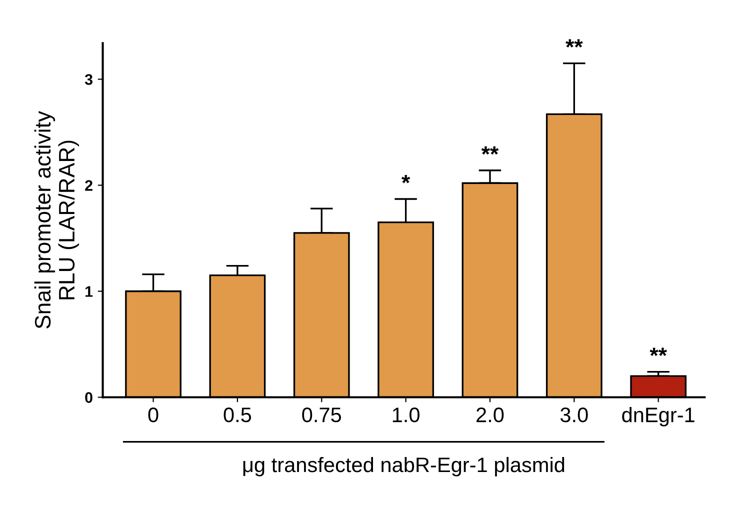  Describe the element at coordinates (89, 291) in the screenshot. I see `y-tick-label: 1` at that location.